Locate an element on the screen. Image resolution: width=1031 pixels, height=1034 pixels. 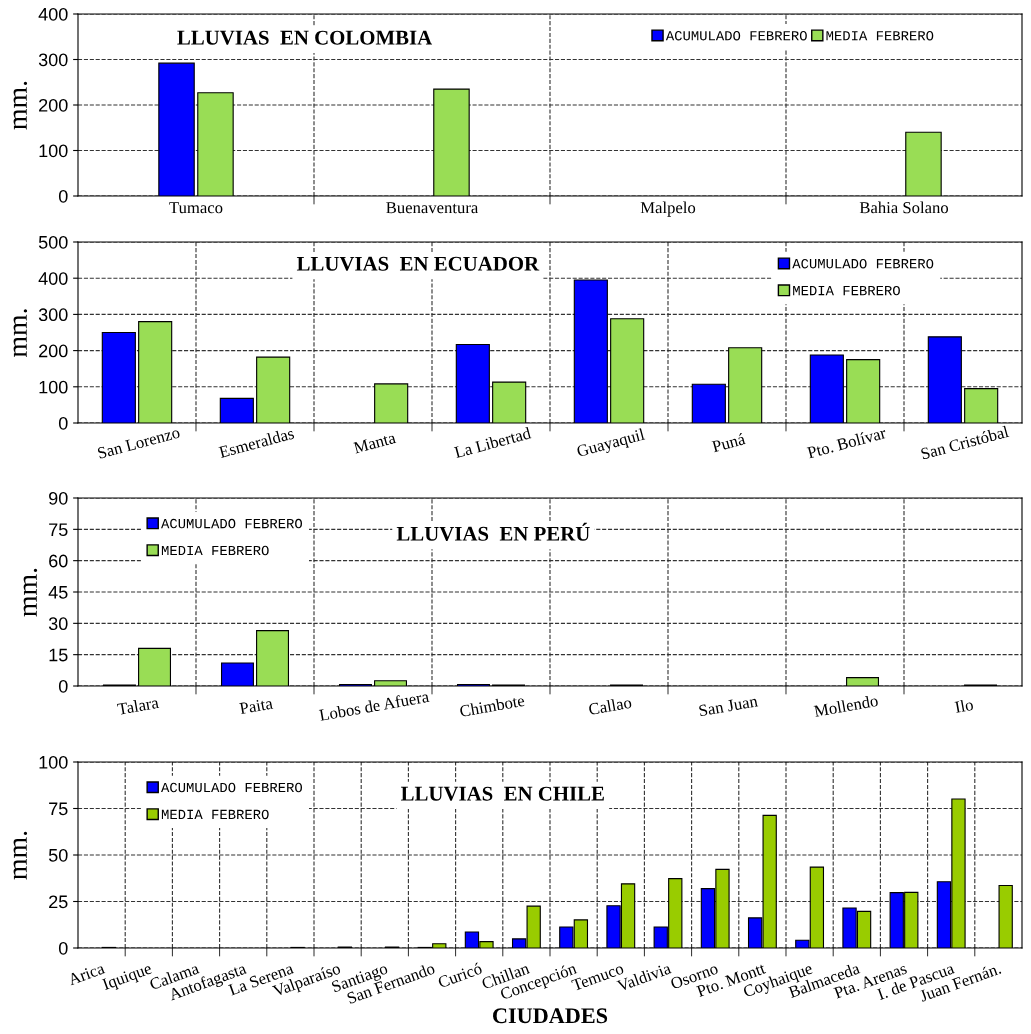
y-tick-label: 45 is located at coordinates (58, 592).